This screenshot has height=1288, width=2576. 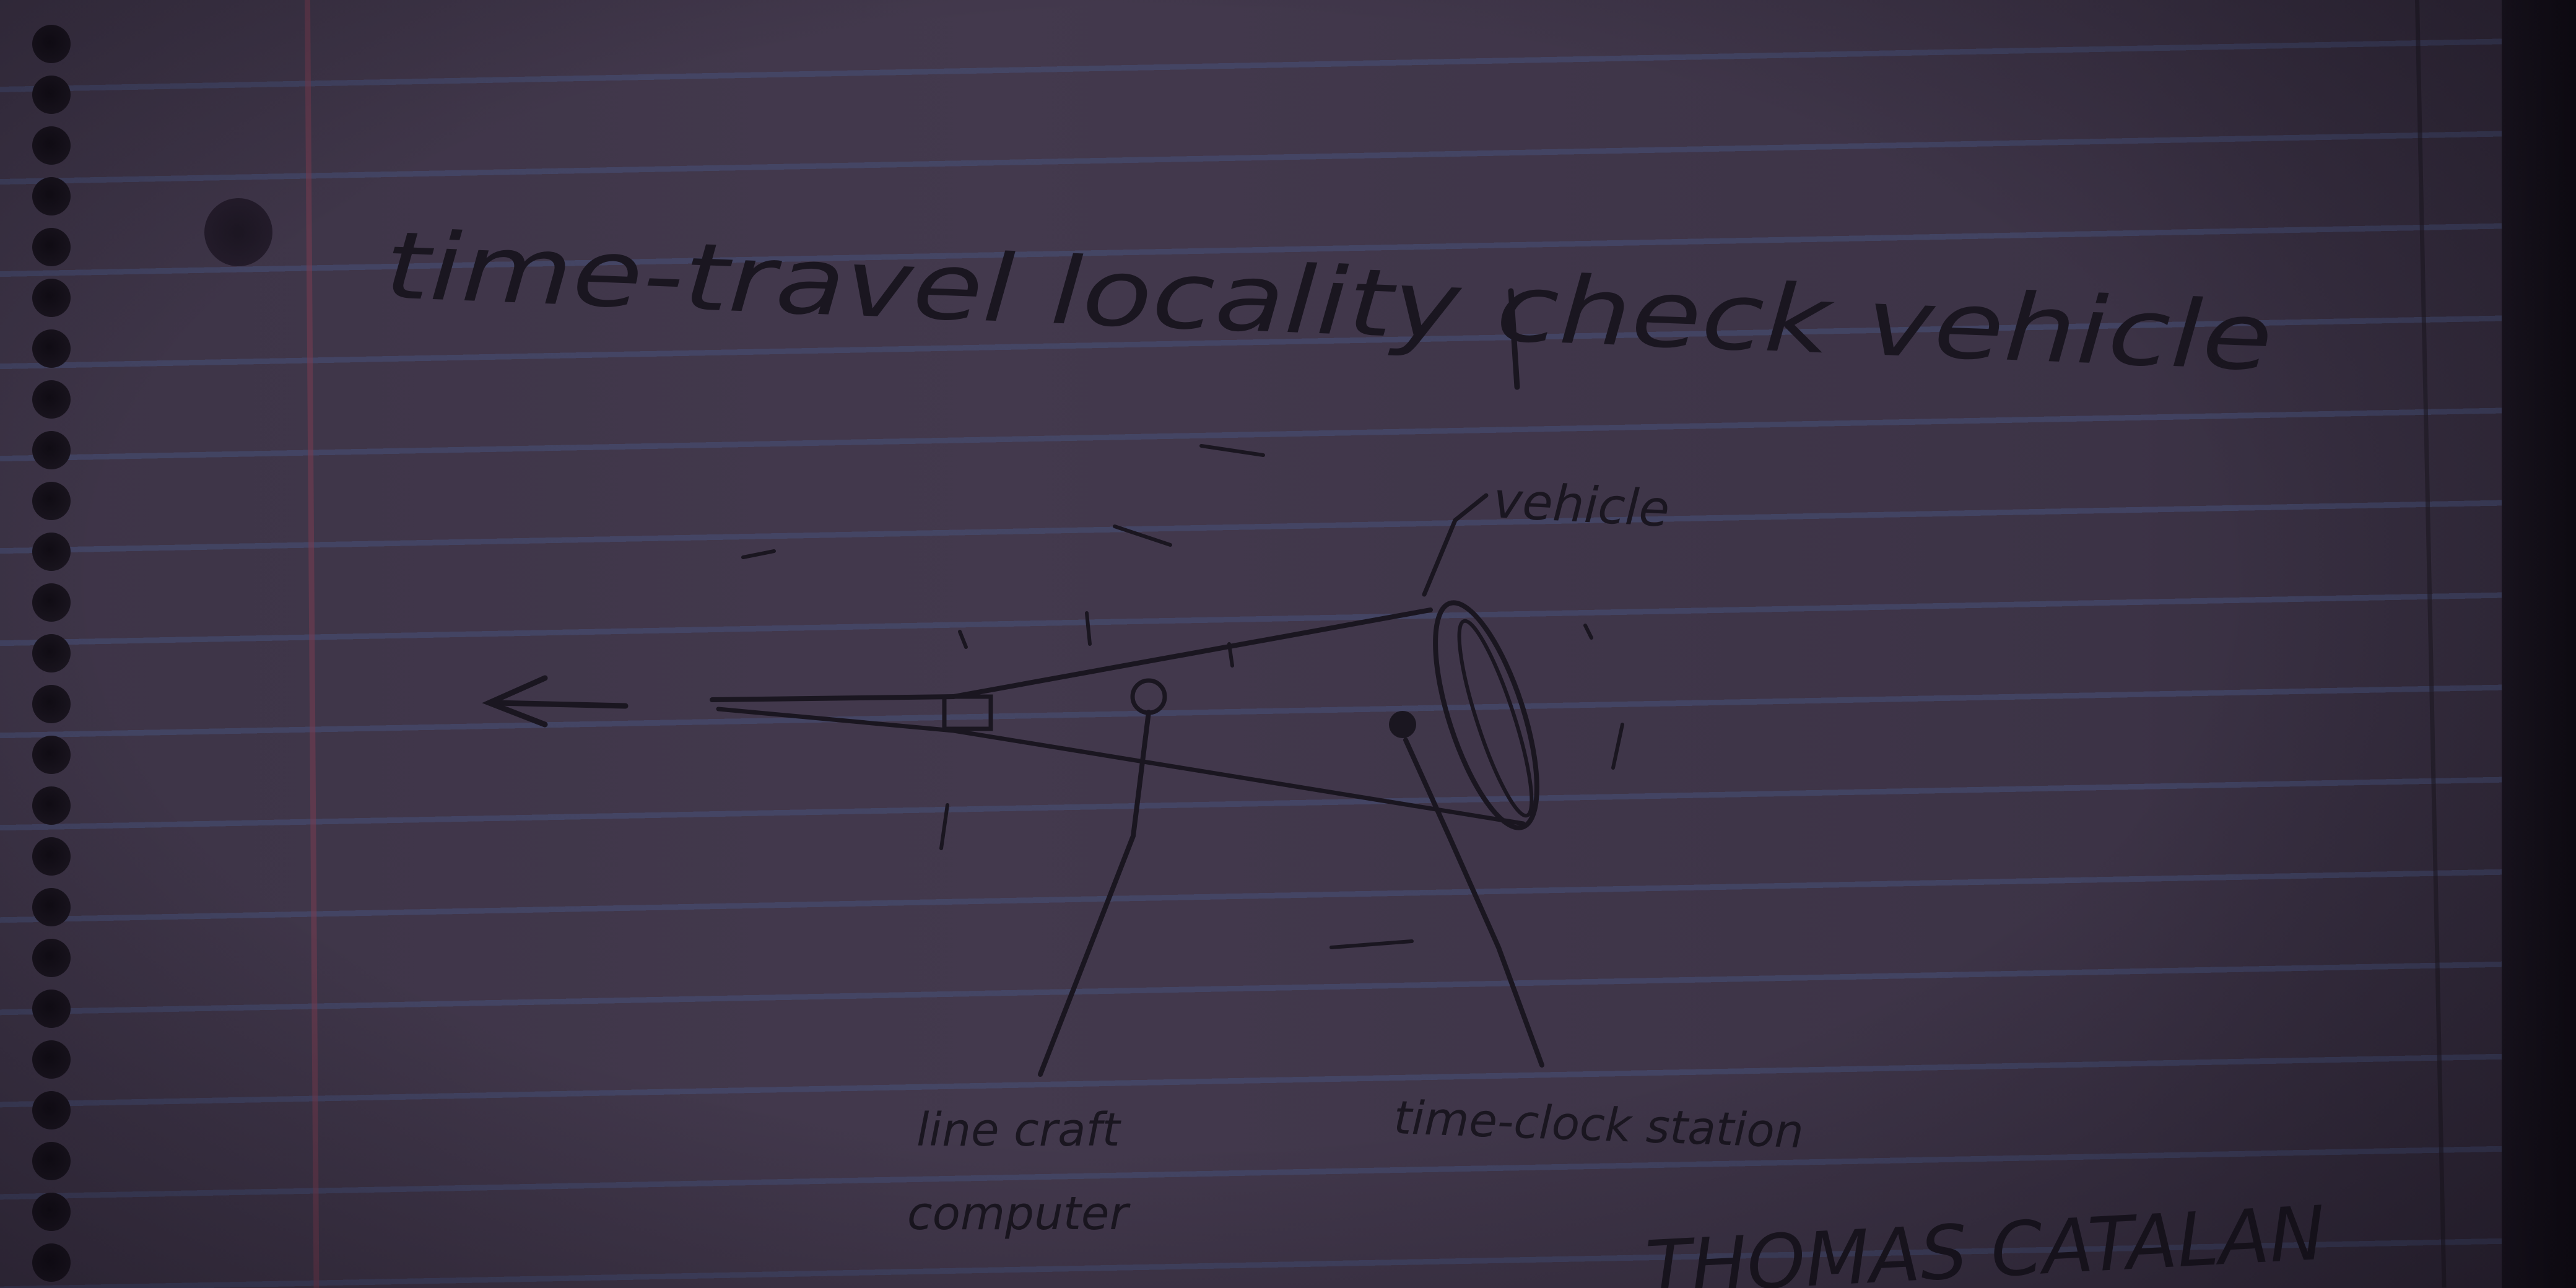 What do you see at coordinates (1094, 893) in the screenshot?
I see `leader-line-left` at bounding box center [1094, 893].